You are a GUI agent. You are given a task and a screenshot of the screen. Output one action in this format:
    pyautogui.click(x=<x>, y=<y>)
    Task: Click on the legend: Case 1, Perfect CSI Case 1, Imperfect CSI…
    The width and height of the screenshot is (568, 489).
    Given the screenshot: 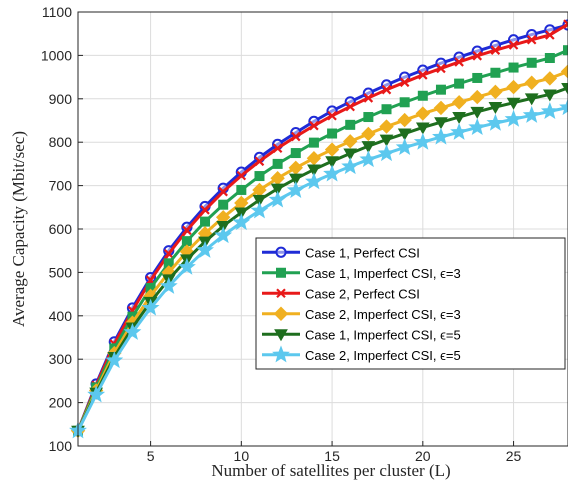 What is the action you would take?
    pyautogui.click(x=410, y=303)
    